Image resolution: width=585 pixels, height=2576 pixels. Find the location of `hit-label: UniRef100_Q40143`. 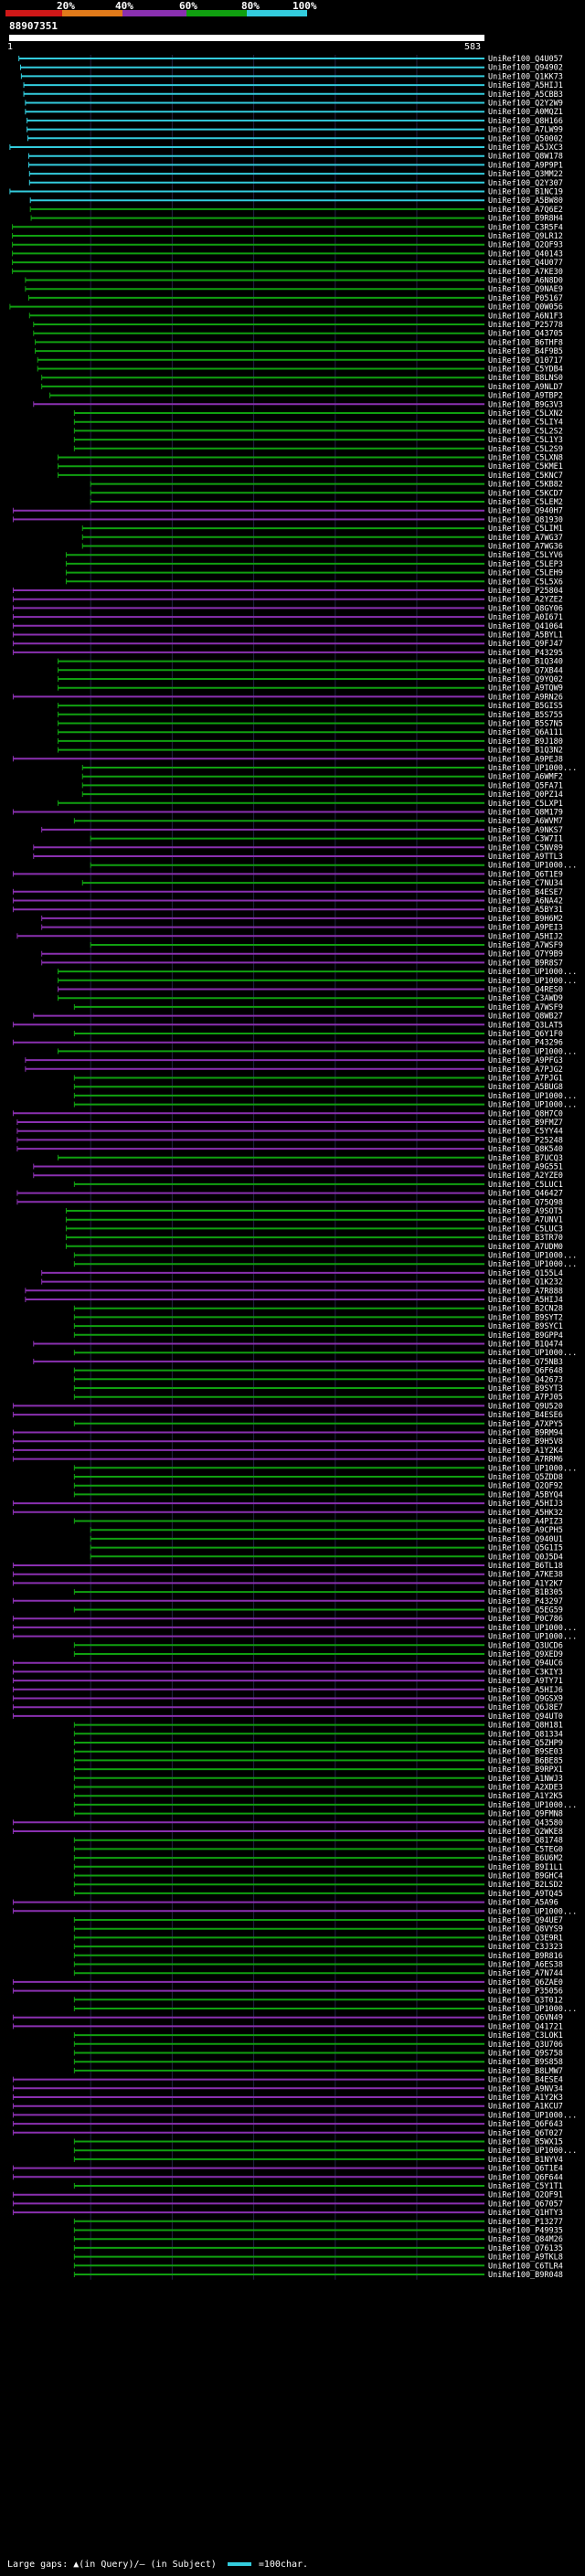

hit-label: UniRef100_Q40143 is located at coordinates (525, 254).